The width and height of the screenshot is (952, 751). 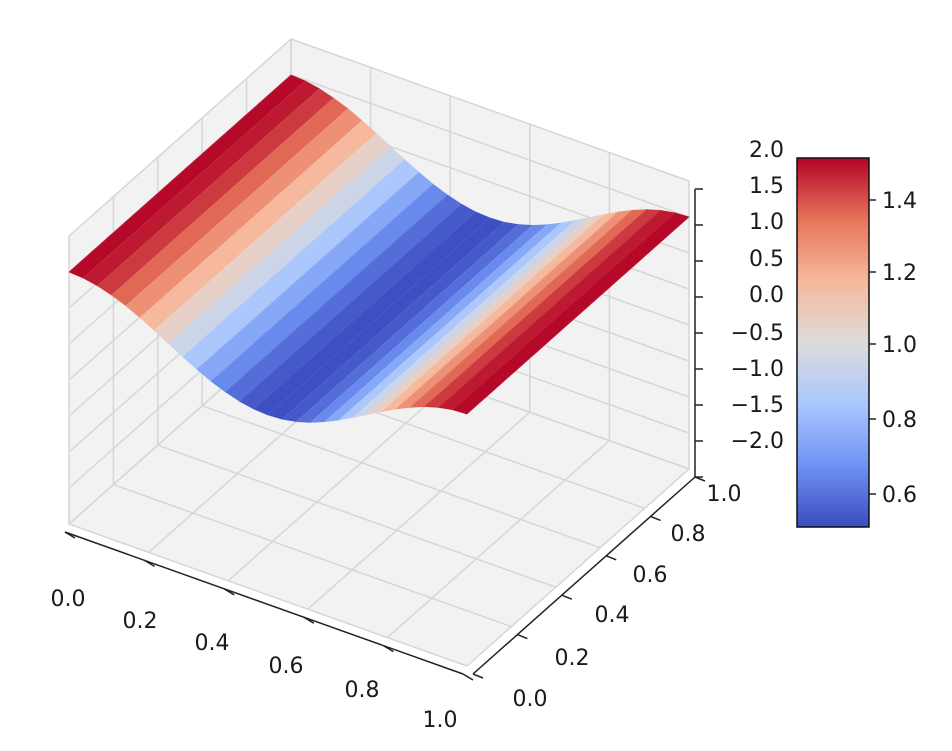 I want to click on x-tick-label: 0.6, so click(x=286, y=666).